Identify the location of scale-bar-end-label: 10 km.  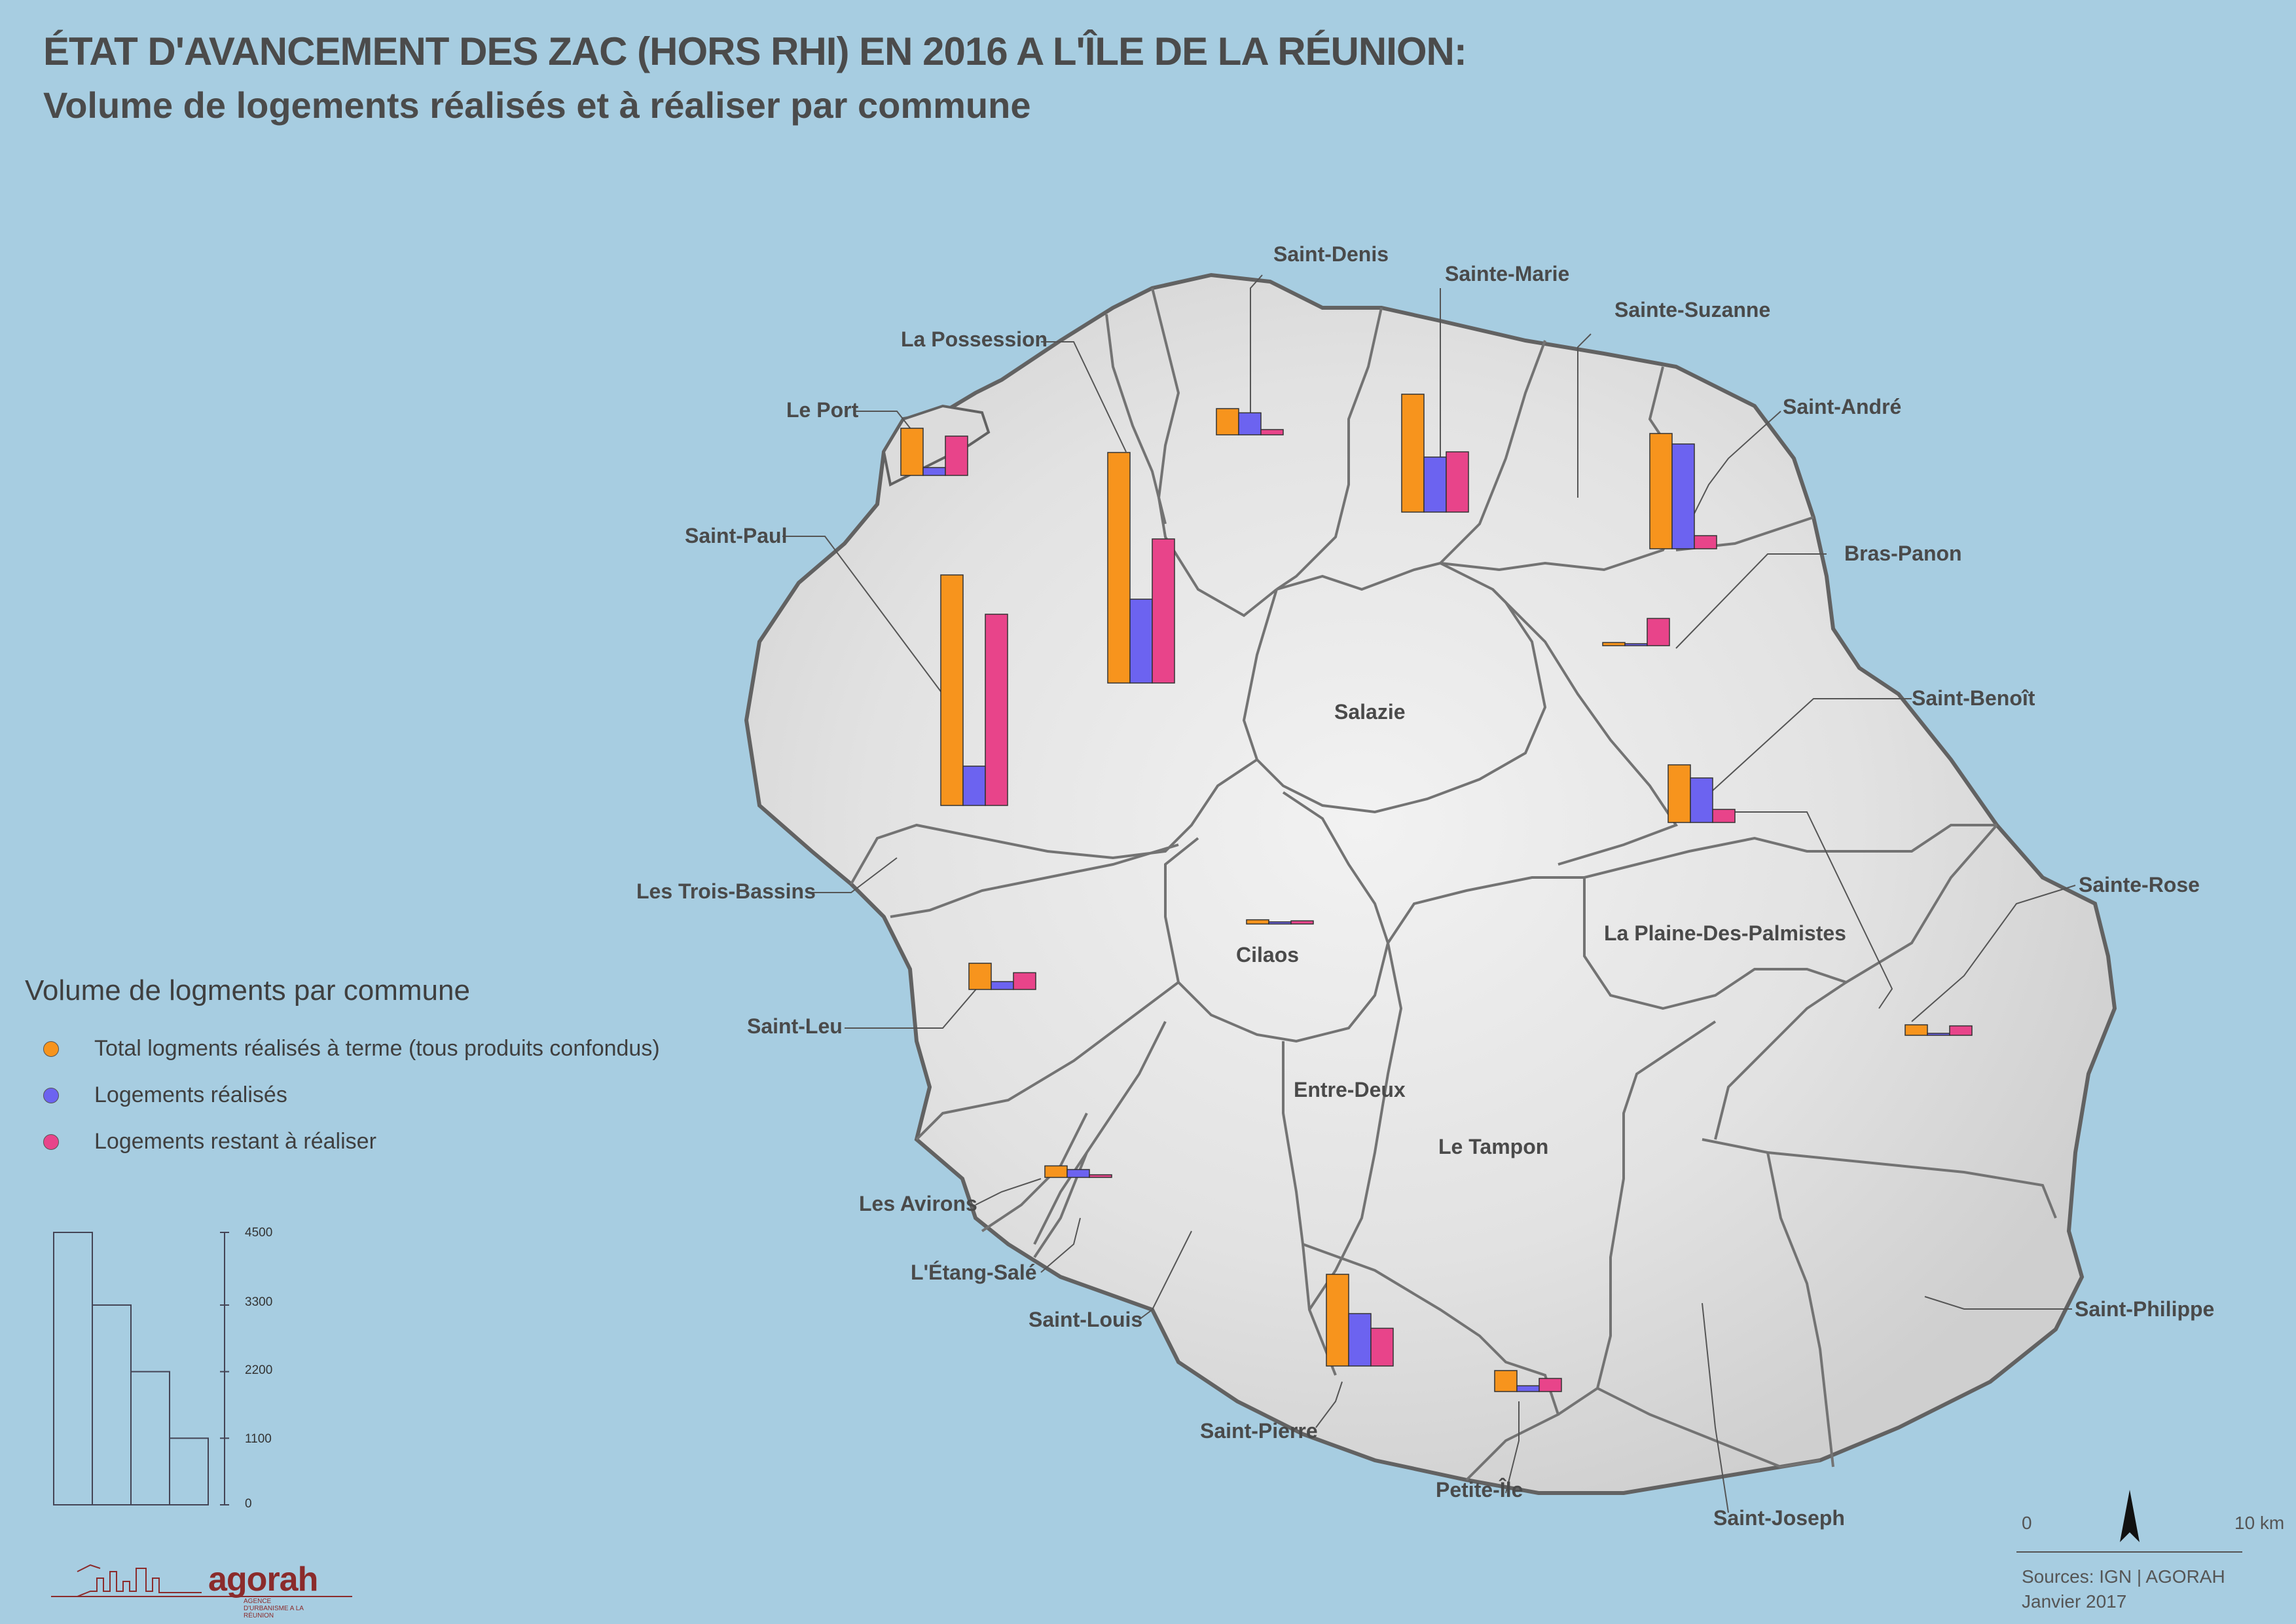
(2259, 1523).